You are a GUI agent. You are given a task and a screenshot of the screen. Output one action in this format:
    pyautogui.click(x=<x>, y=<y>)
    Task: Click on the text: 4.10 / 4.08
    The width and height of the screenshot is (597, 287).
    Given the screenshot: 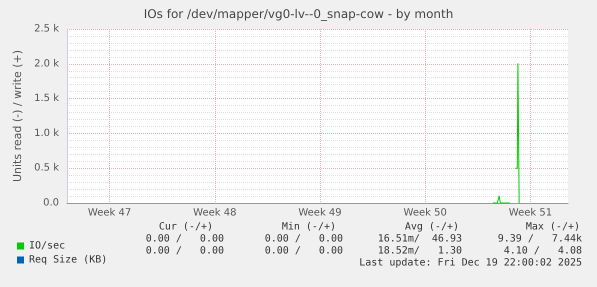 What is the action you would take?
    pyautogui.click(x=543, y=251)
    